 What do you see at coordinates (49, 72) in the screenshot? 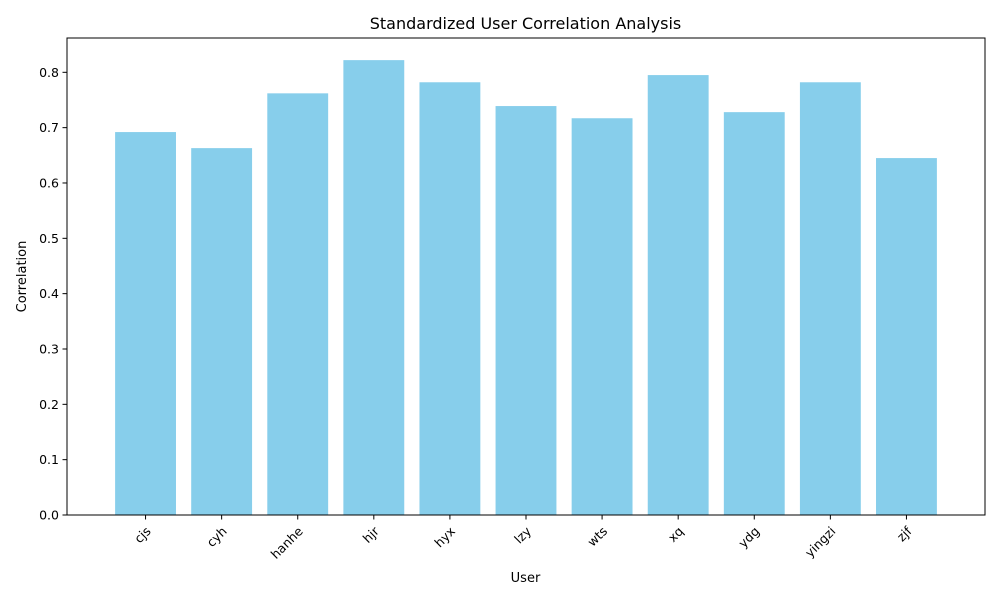
I see `y-tick-label-8: 0.8` at bounding box center [49, 72].